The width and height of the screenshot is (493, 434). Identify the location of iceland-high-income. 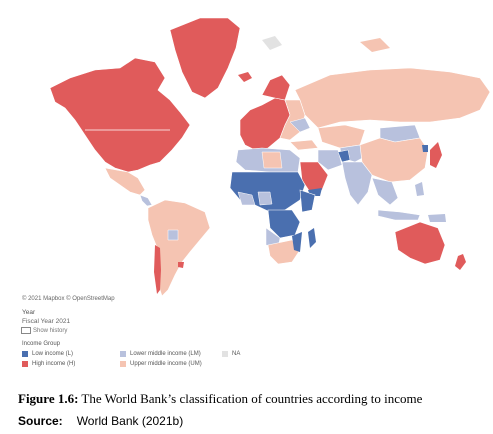
(245, 77).